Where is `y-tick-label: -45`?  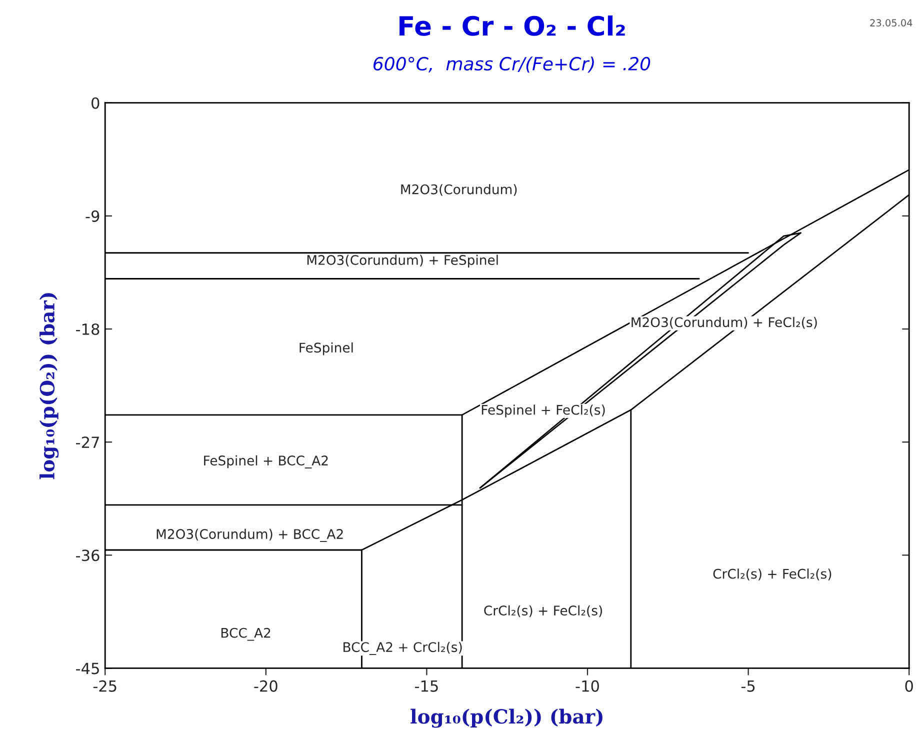
y-tick-label: -45 is located at coordinates (87, 668).